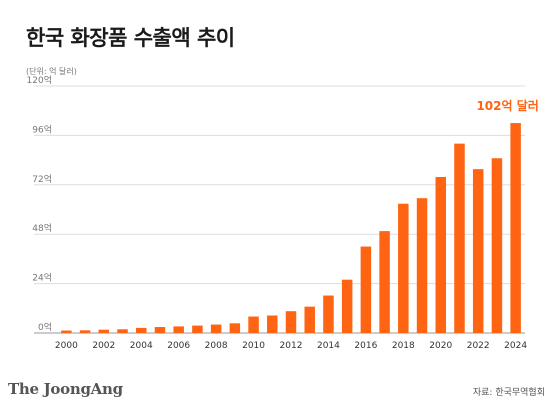  Describe the element at coordinates (85, 331) in the screenshot. I see `bar-2001` at that location.